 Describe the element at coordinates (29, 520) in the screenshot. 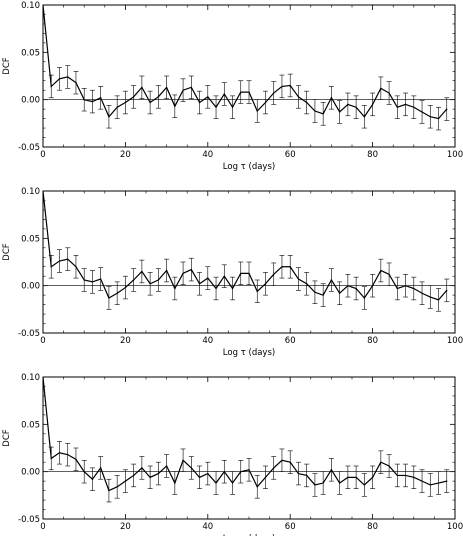

I see `y-tick-label: -0.05` at that location.